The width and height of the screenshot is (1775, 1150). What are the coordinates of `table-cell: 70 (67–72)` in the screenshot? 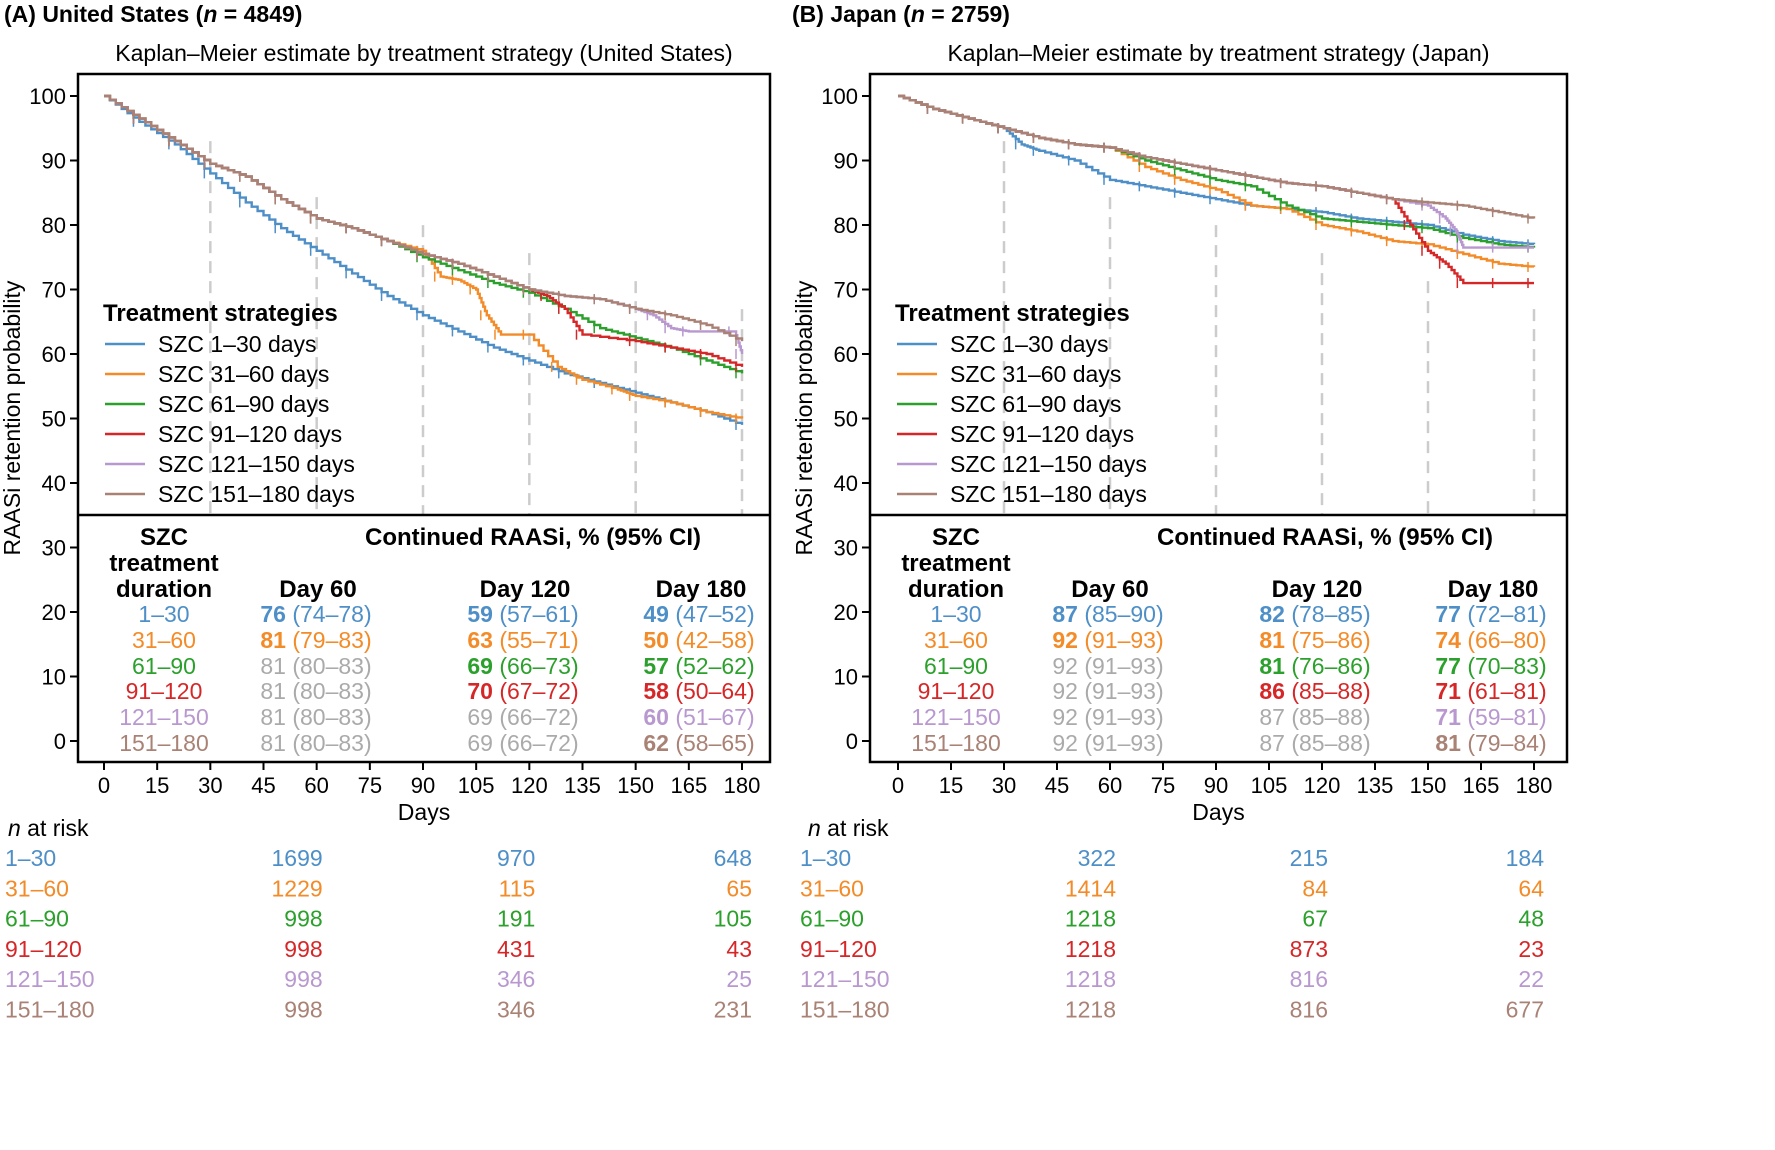 It's located at (522, 691).